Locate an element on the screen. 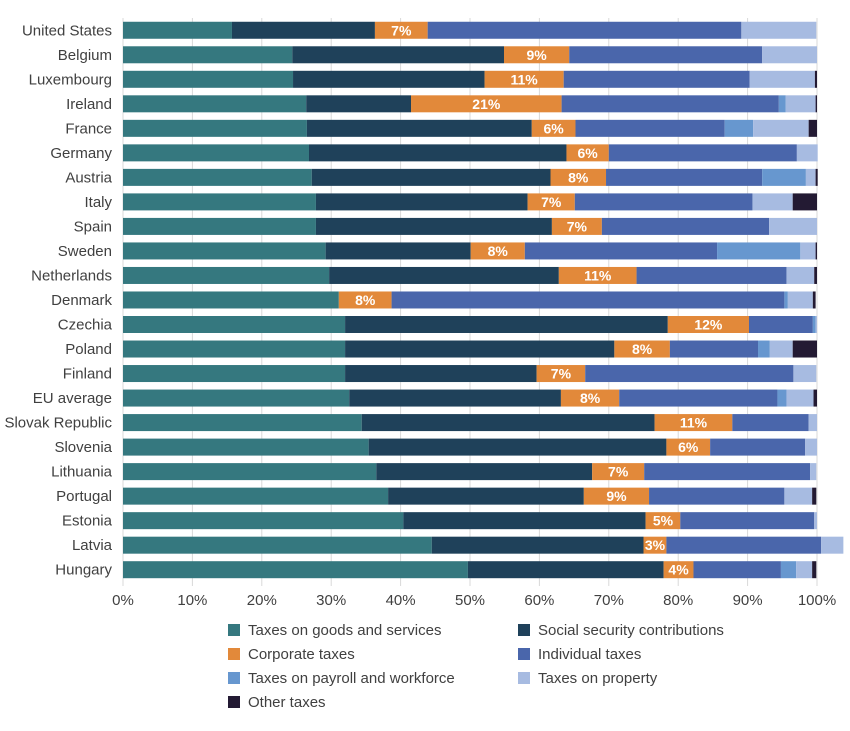  x-tick-label: 20% is located at coordinates (262, 600).